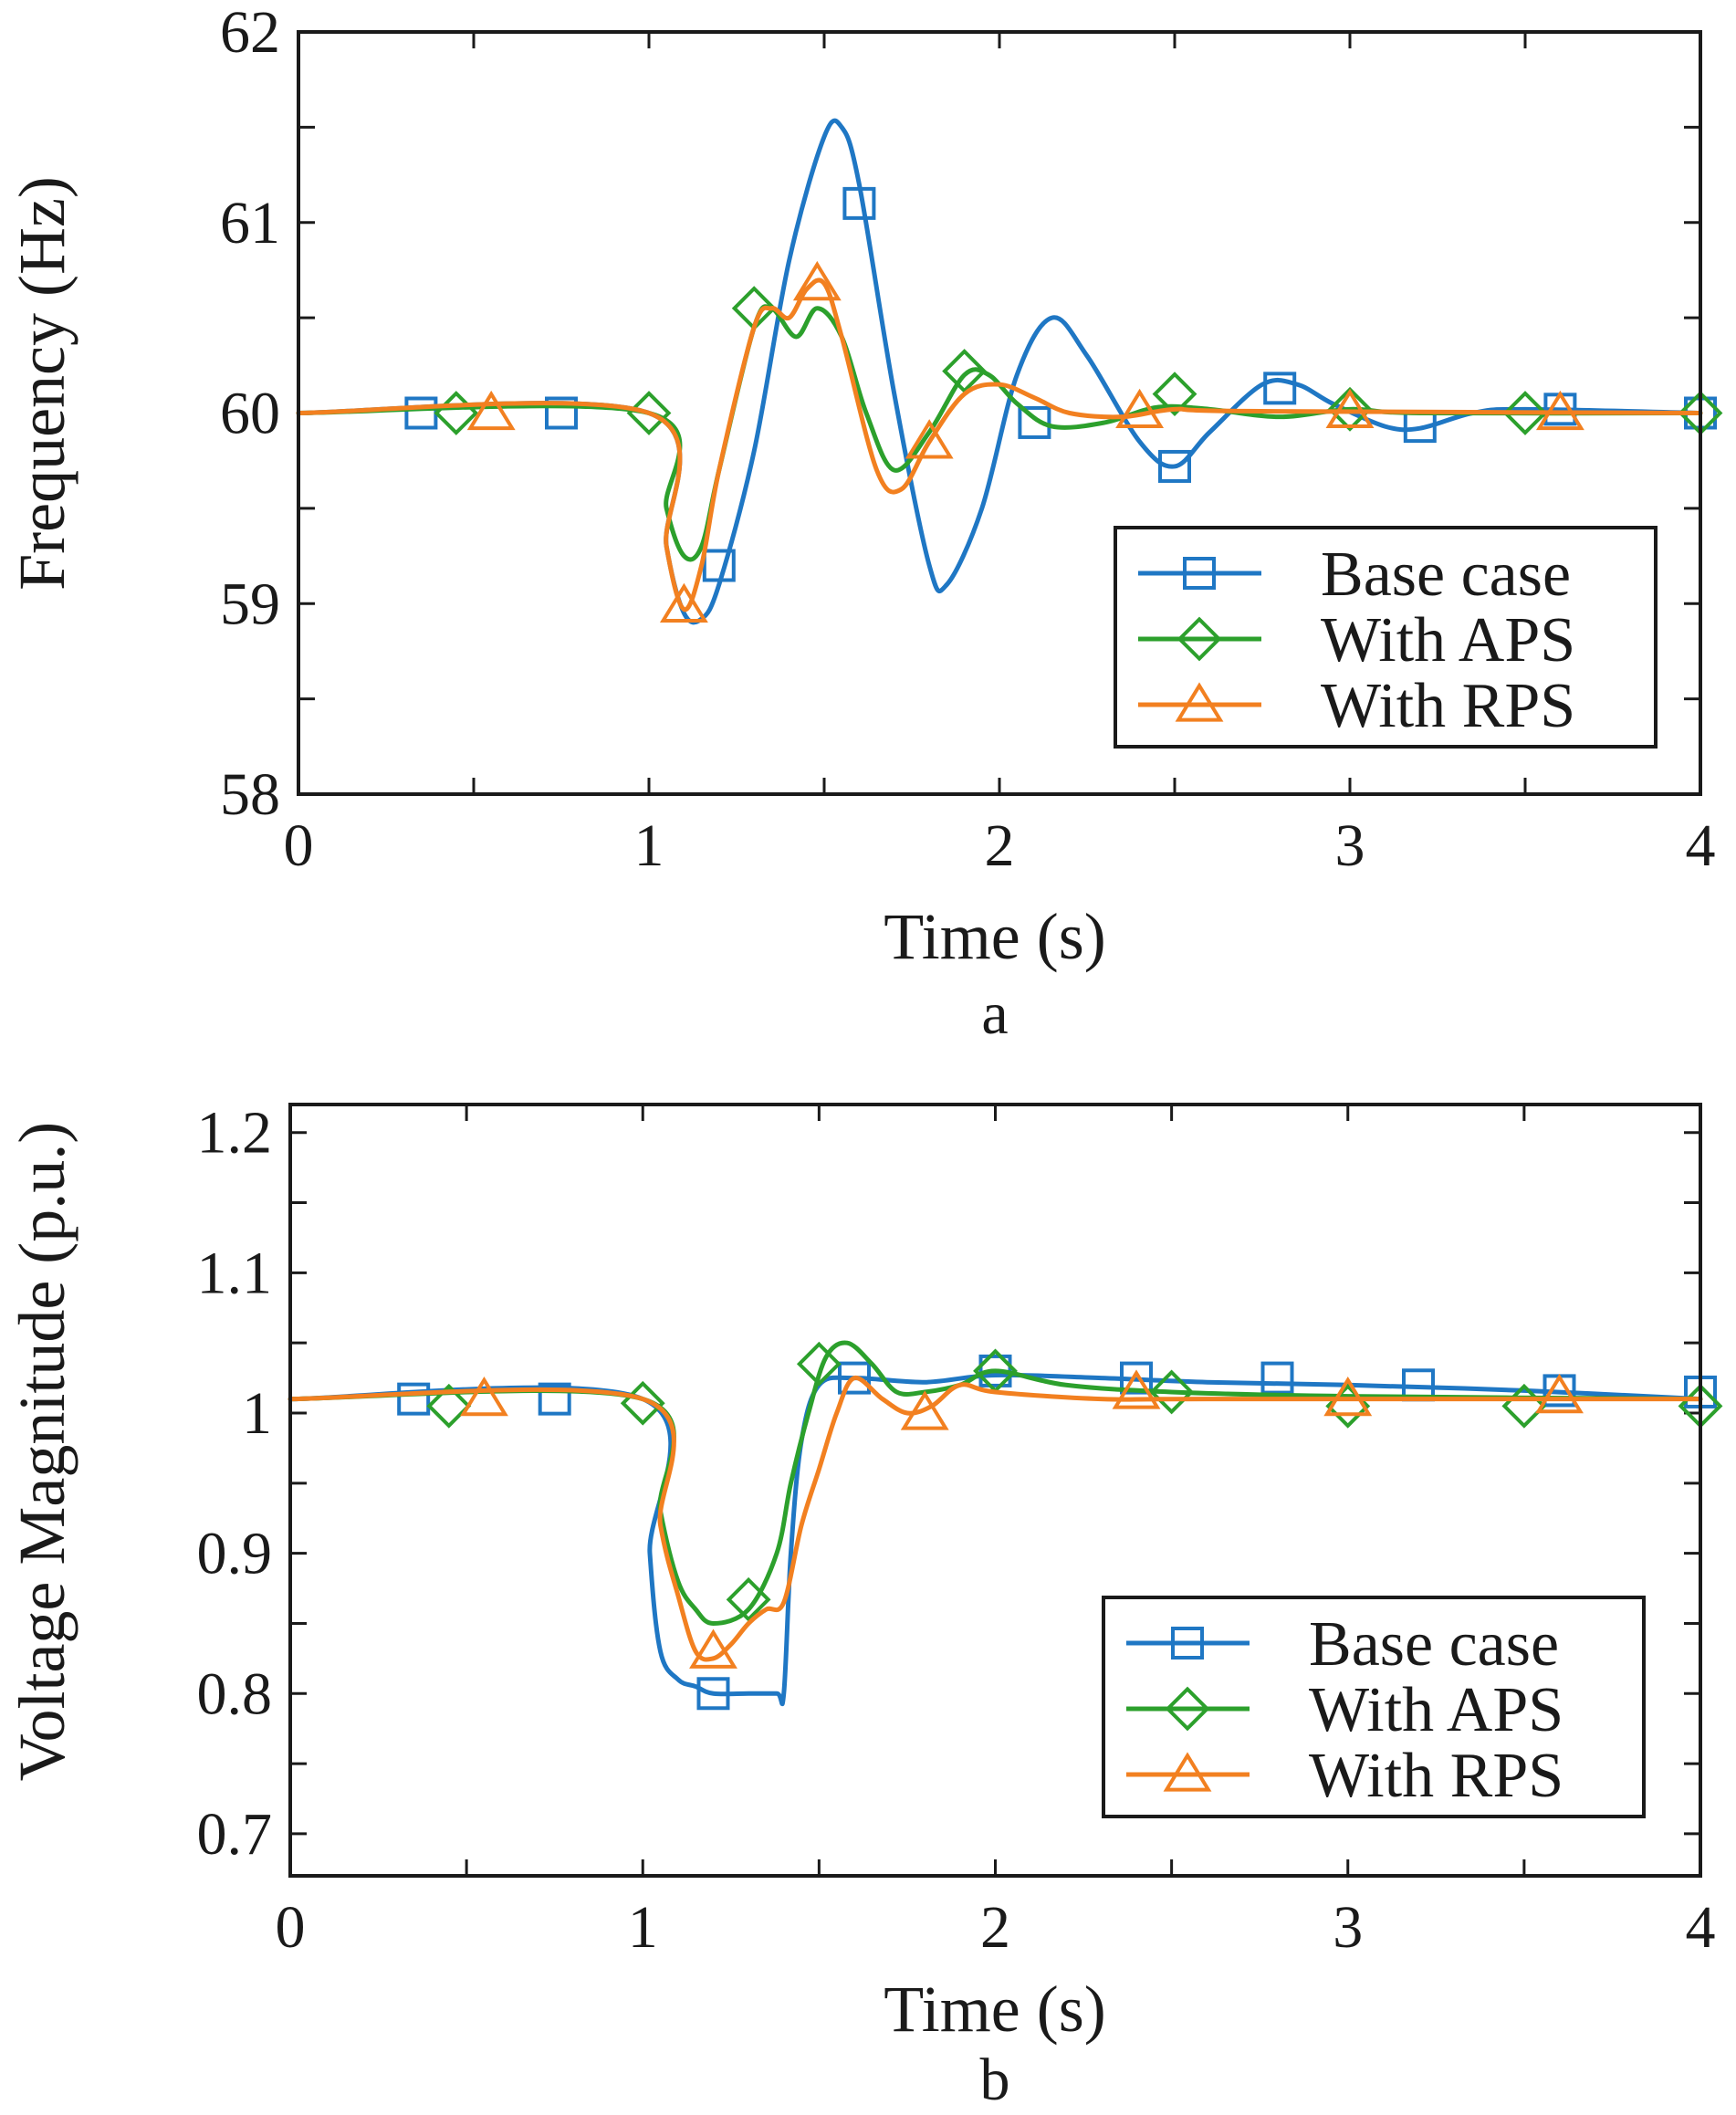 Image resolution: width=1736 pixels, height=2115 pixels. I want to click on panel-b-legend-label: With RPS, so click(1436, 1776).